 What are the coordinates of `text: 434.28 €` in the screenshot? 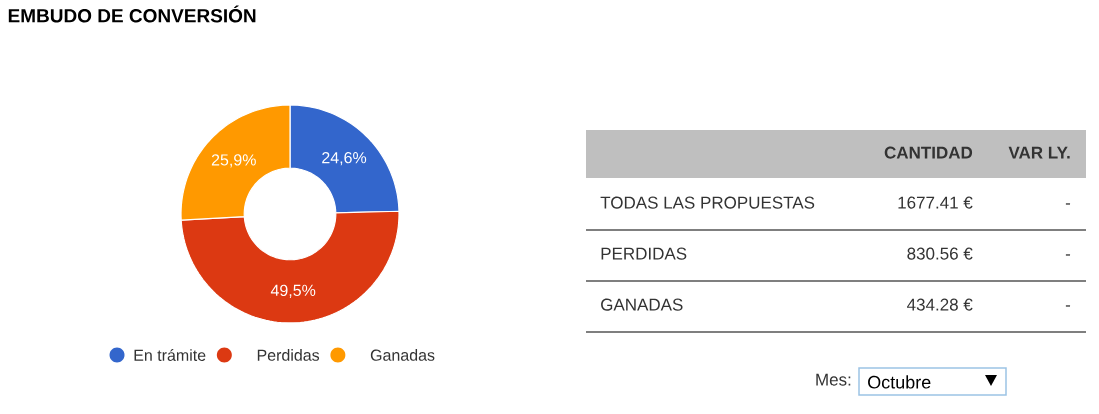 It's located at (940, 304).